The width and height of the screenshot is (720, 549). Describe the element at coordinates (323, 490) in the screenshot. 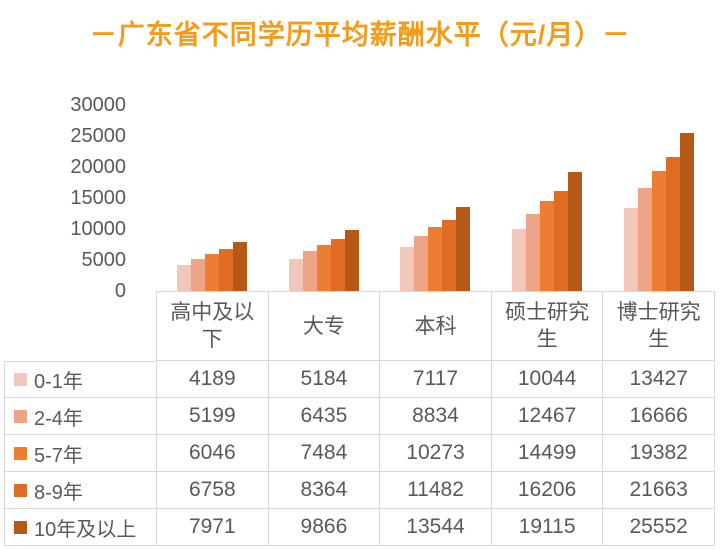

I see `value-cell: 8364` at that location.